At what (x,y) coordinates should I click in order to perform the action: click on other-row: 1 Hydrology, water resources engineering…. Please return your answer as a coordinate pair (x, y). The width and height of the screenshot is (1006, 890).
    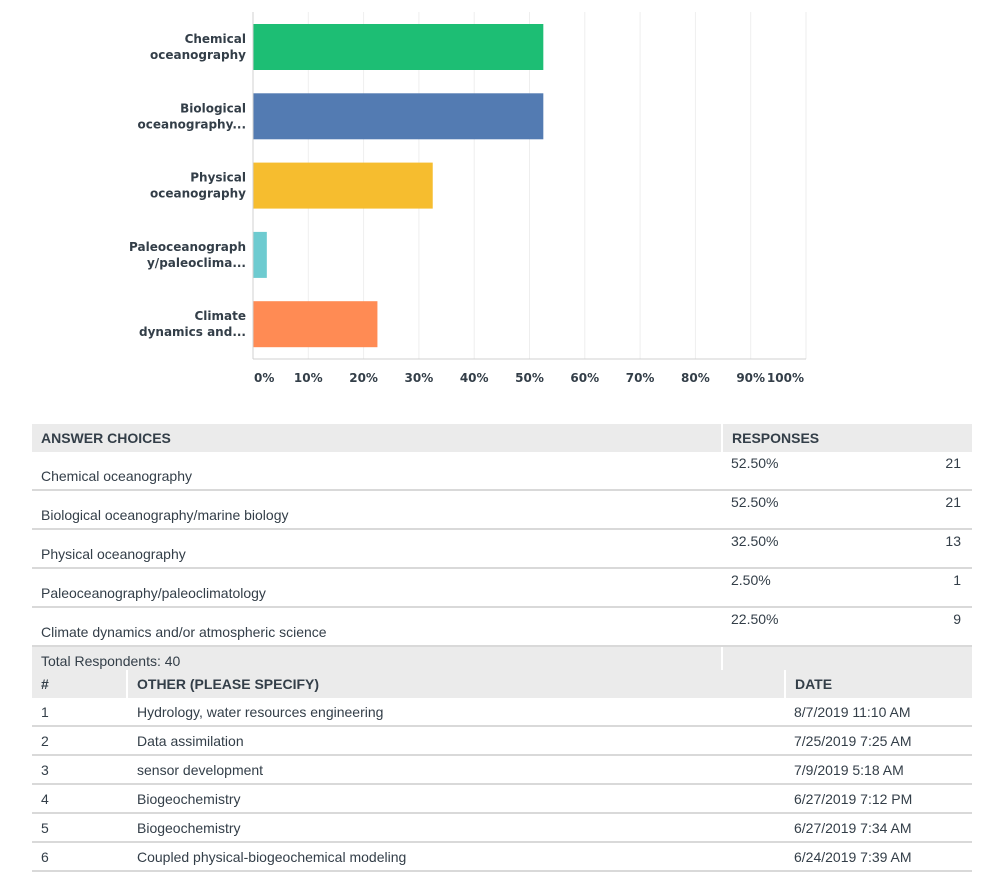
    Looking at the image, I should click on (502, 712).